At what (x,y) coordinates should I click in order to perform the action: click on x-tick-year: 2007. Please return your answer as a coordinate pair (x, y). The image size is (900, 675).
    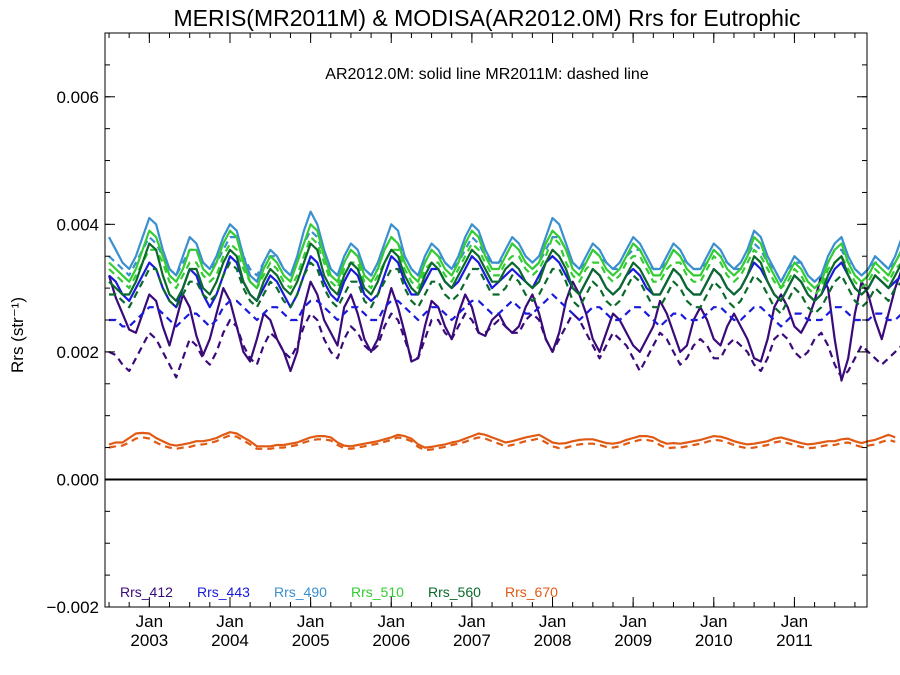
    Looking at the image, I should click on (472, 640).